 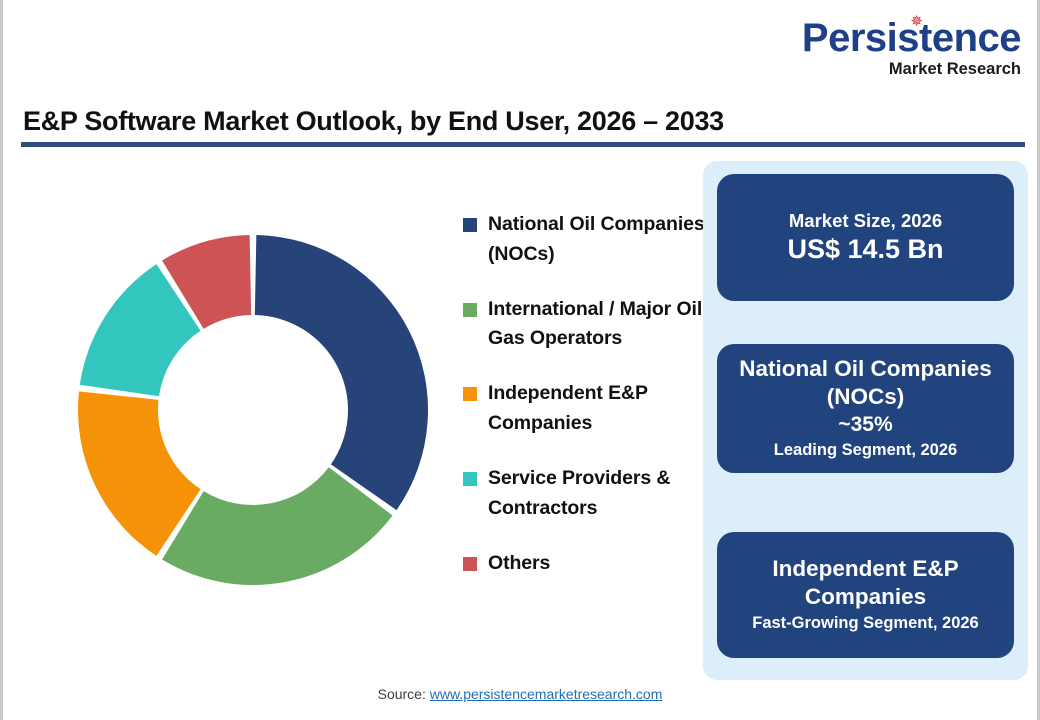 I want to click on legend-swatch-orange, so click(x=470, y=394).